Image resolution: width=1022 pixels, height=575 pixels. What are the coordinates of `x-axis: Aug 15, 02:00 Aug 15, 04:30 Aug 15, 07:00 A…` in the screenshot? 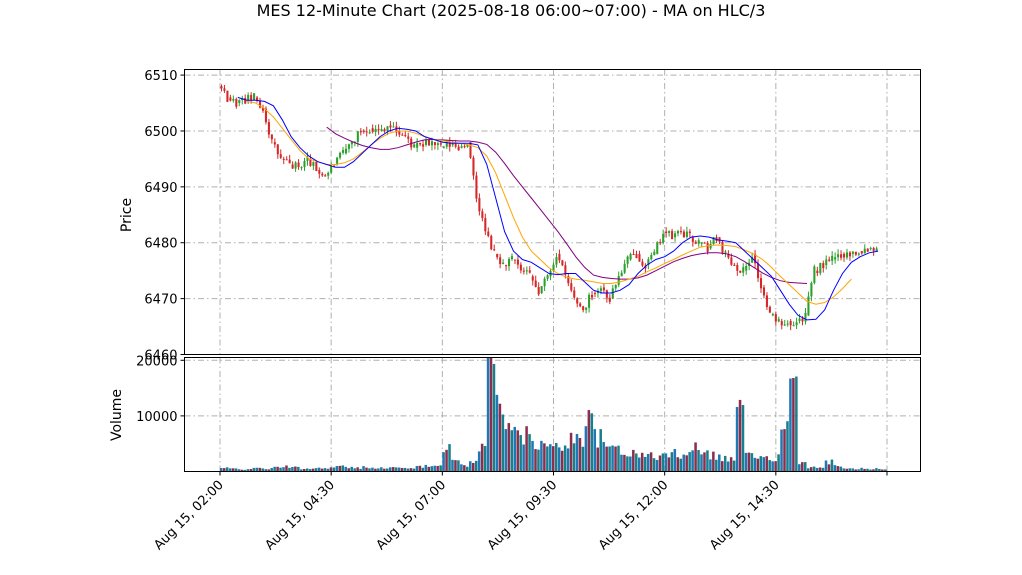 It's located at (519, 512).